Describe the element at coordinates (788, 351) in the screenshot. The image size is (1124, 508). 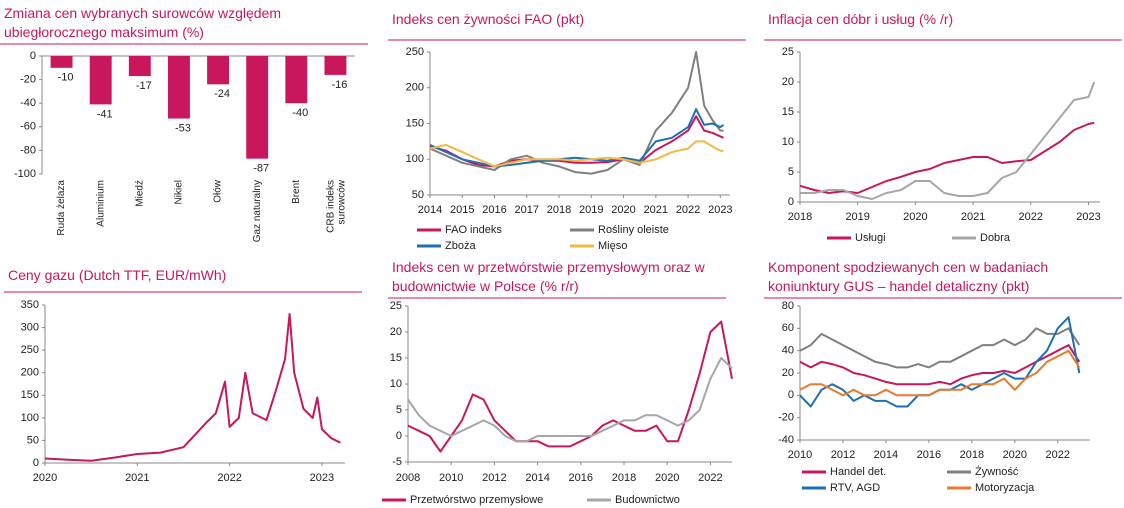
I see `y-tick-label: 40` at that location.